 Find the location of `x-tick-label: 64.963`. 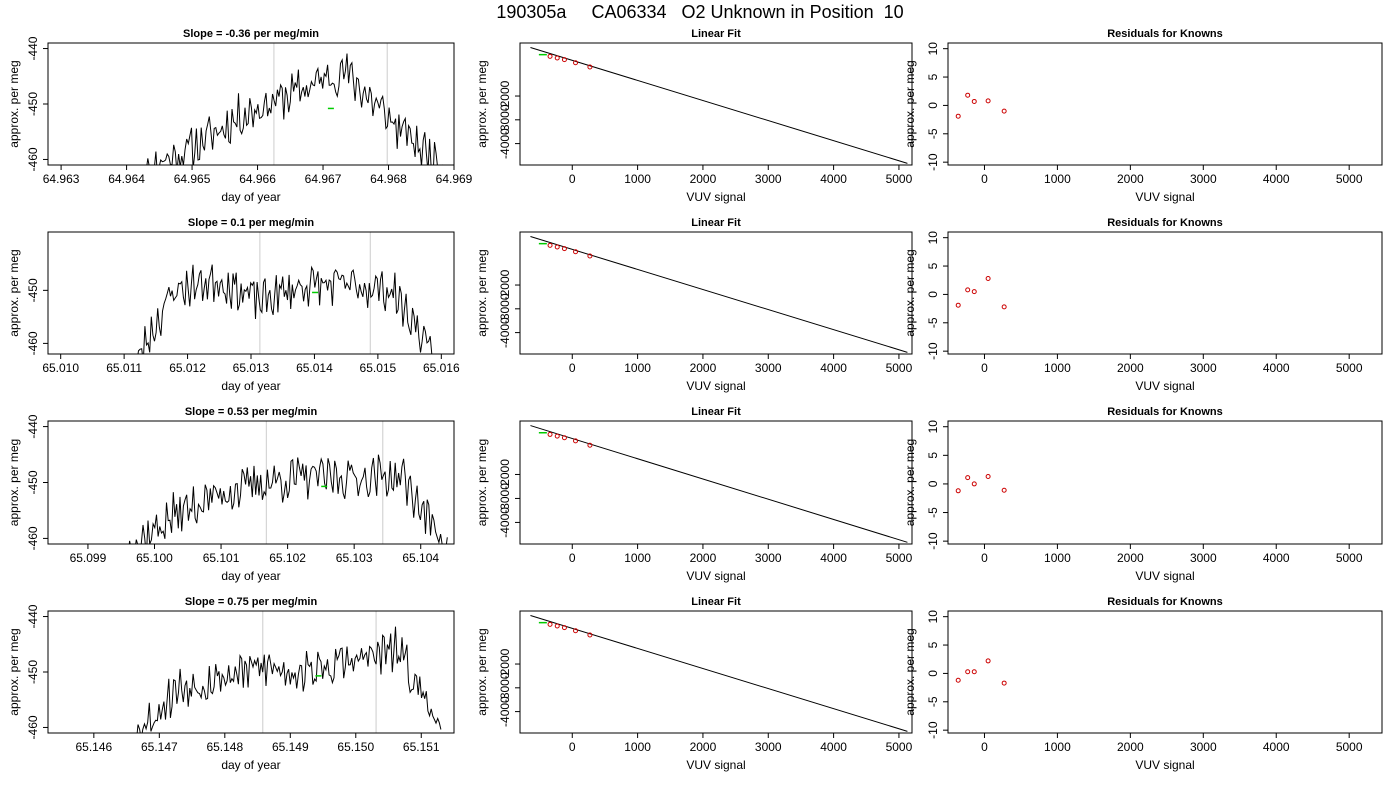

x-tick-label: 64.963 is located at coordinates (61, 179).